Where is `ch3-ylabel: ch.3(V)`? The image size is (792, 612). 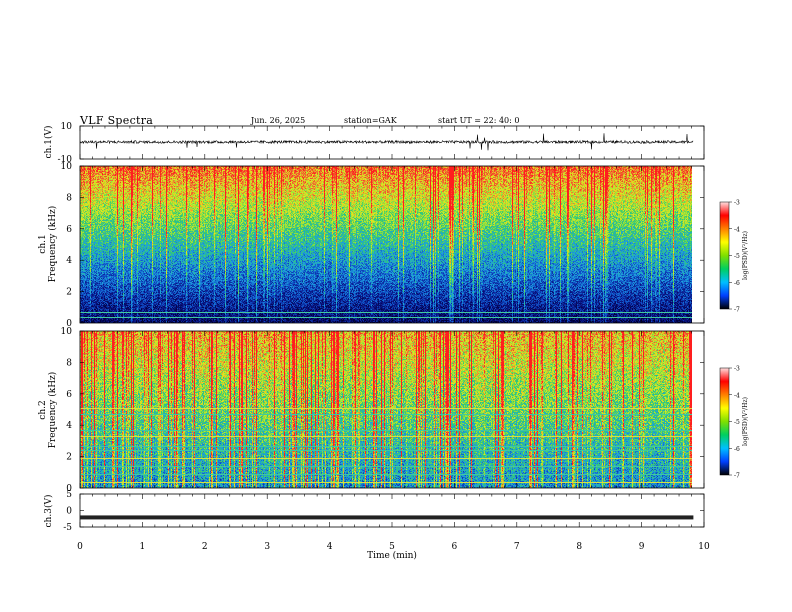 ch3-ylabel: ch.3(V) is located at coordinates (48, 511).